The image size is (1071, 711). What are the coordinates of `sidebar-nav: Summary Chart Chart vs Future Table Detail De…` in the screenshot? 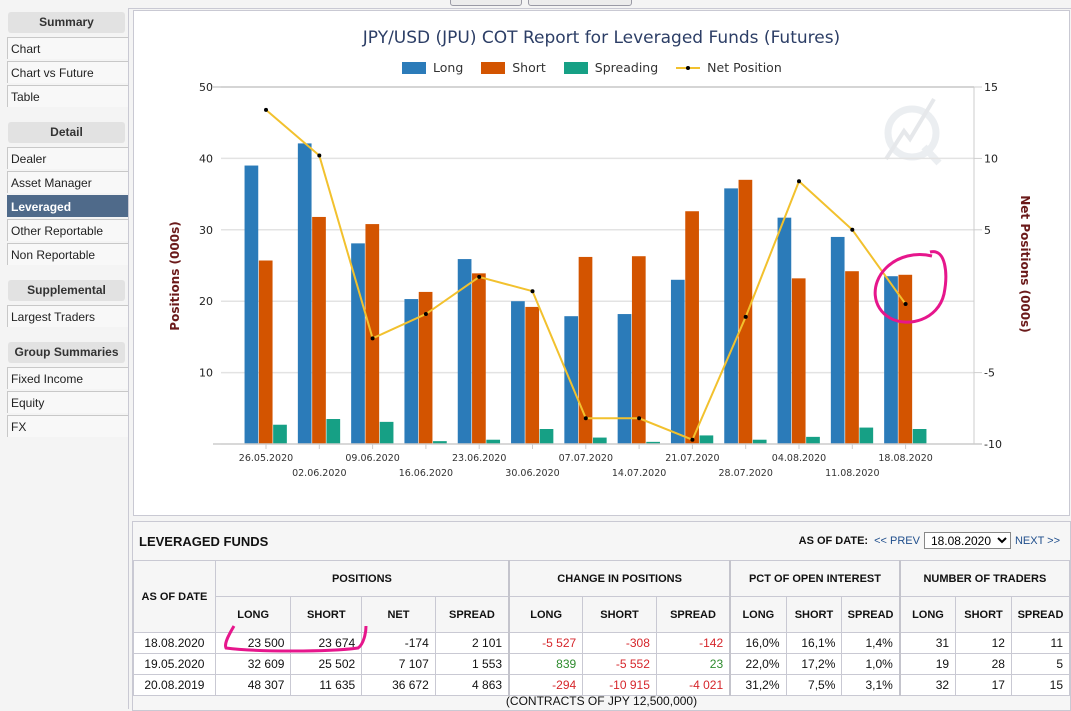 It's located at (64, 218).